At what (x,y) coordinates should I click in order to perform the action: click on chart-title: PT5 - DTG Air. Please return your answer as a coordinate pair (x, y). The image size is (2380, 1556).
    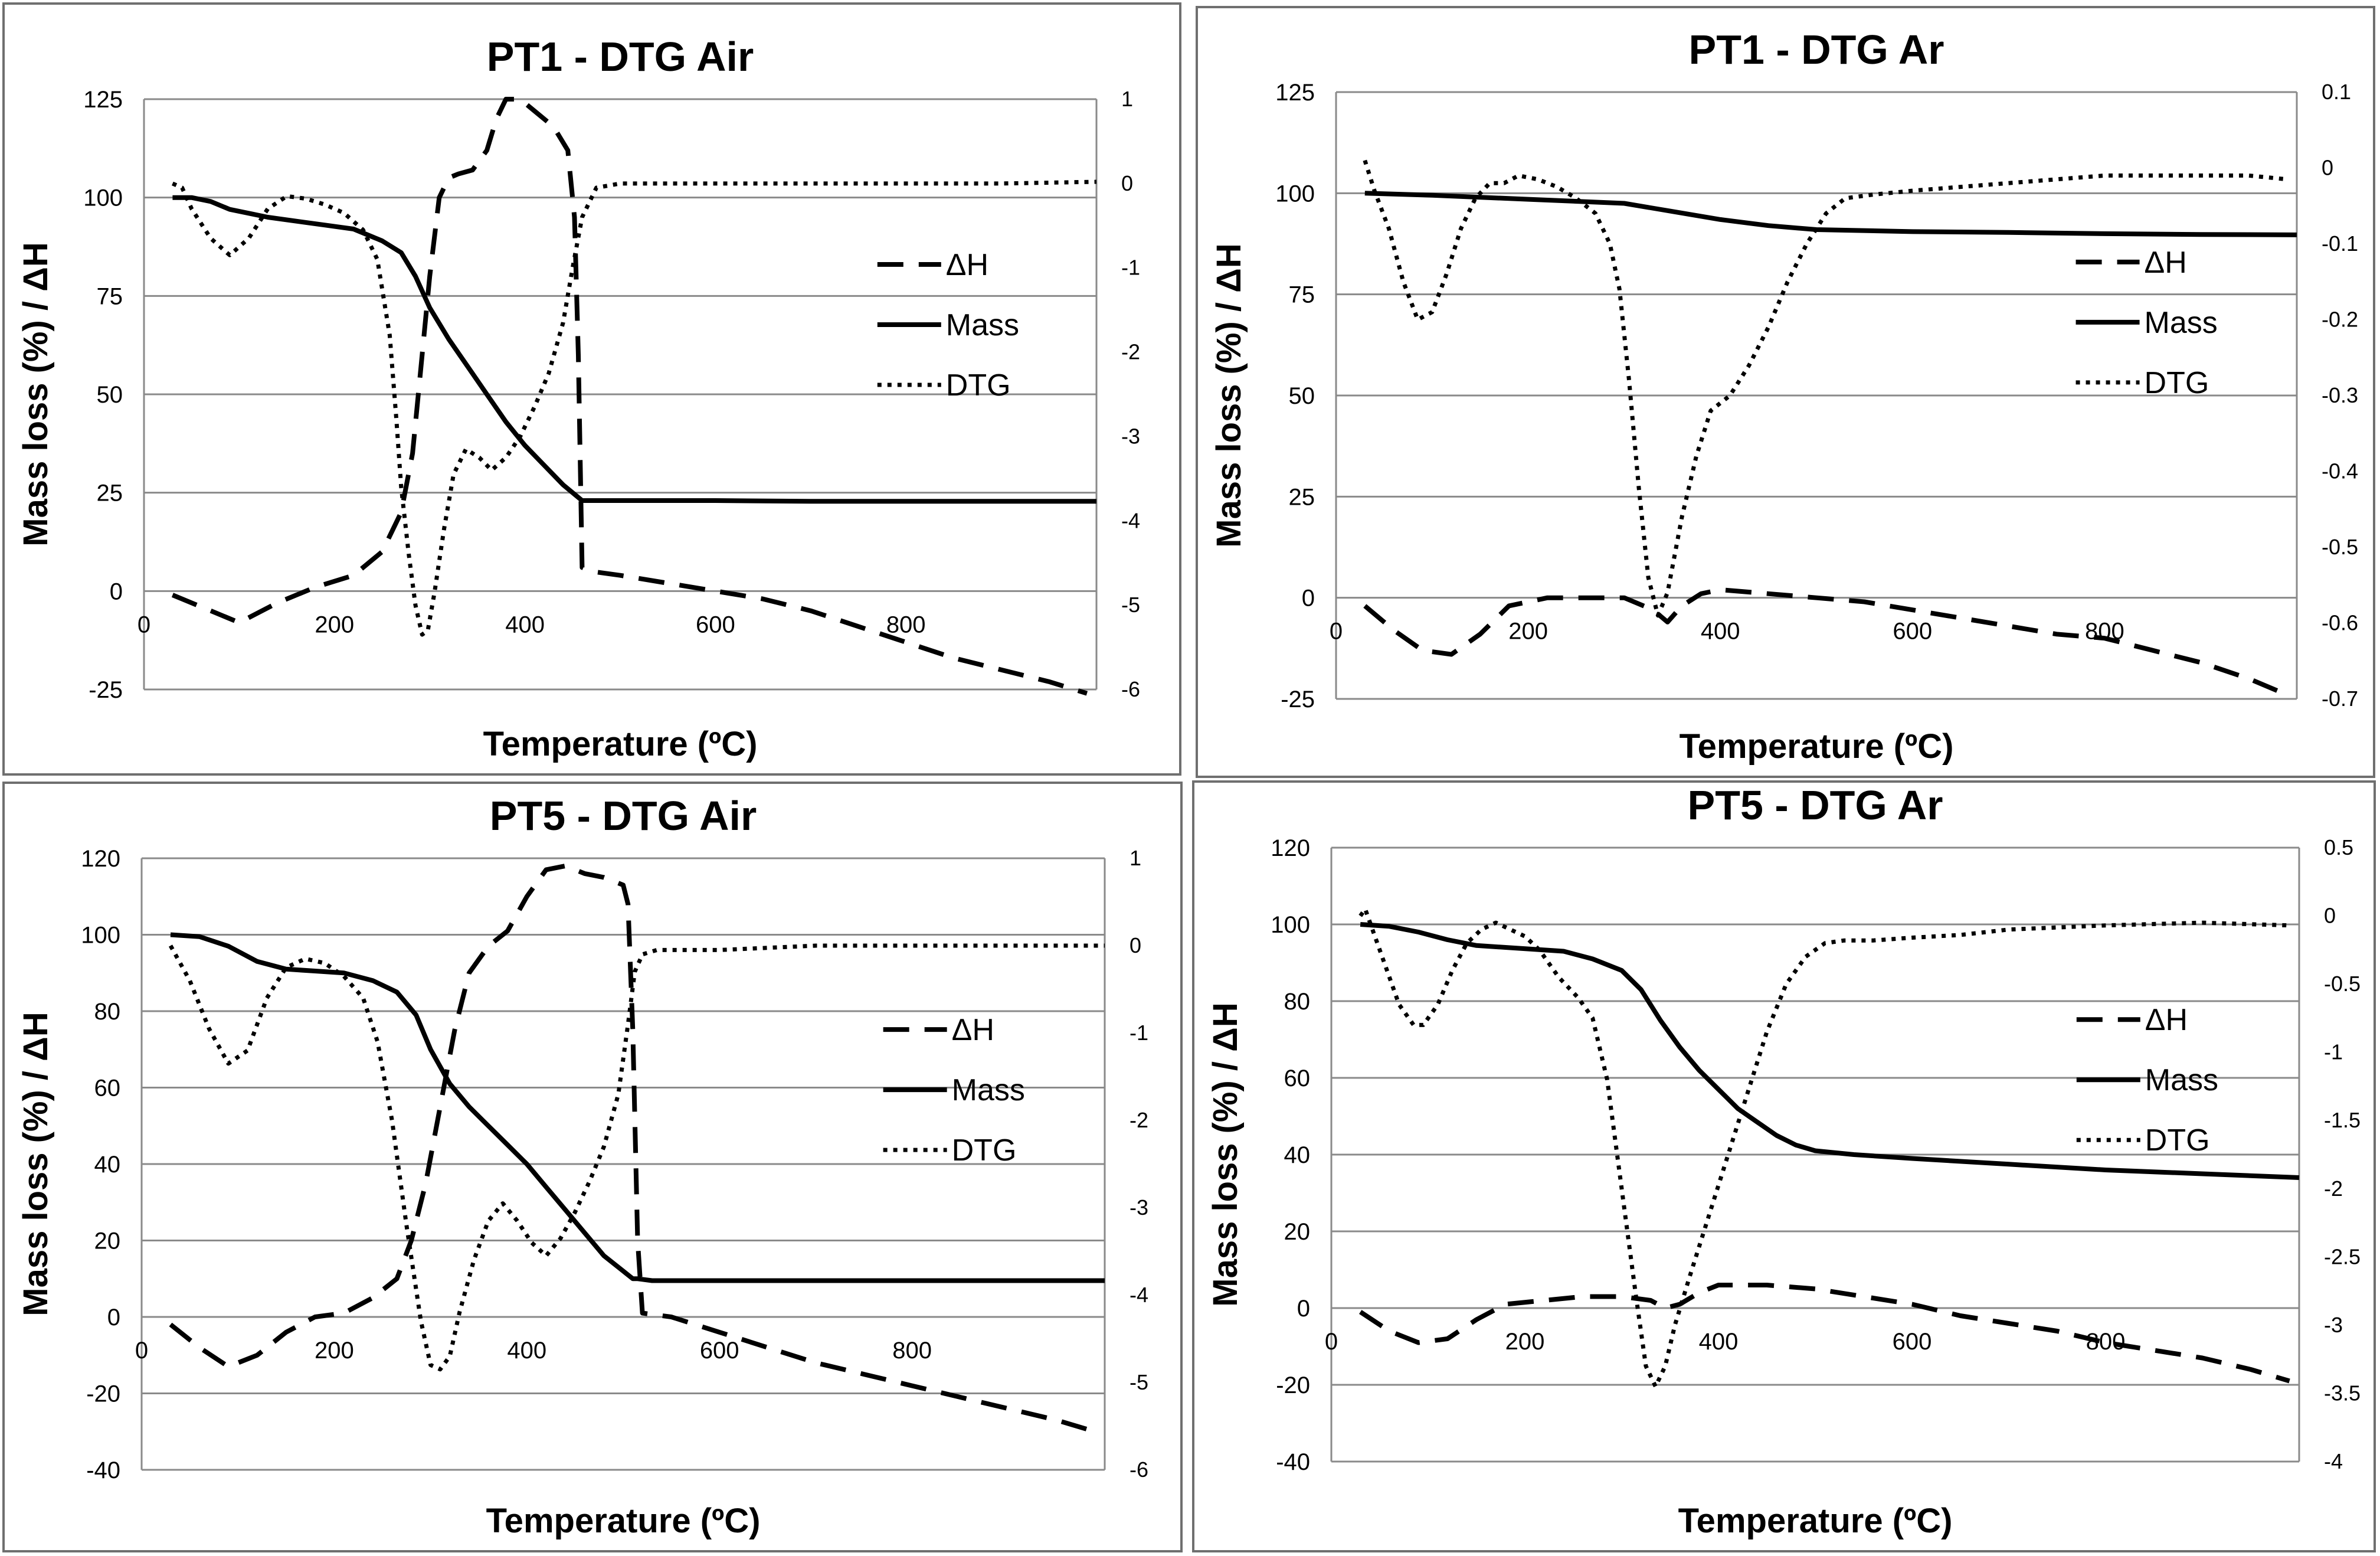
    Looking at the image, I should click on (623, 816).